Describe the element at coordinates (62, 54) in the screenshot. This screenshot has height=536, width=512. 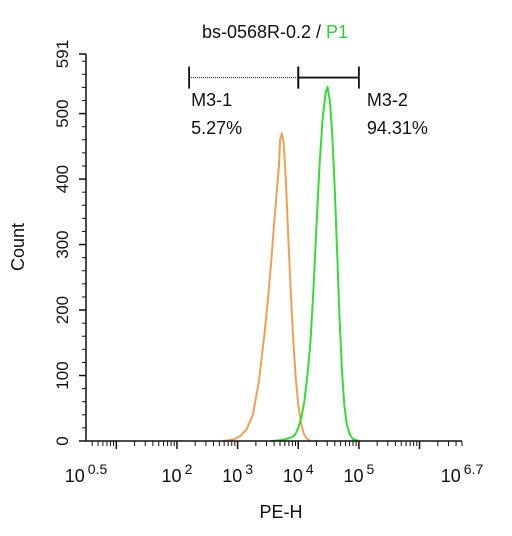
I see `y-tick-label: 591` at that location.